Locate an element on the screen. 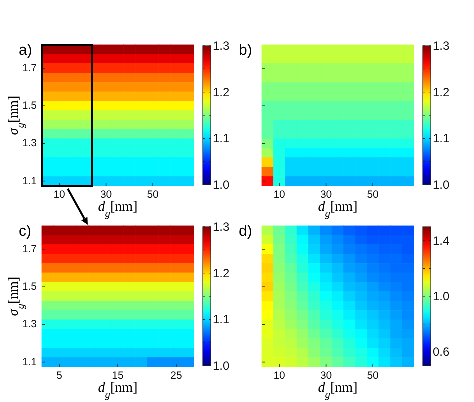 Image resolution: width=474 pixels, height=402 pixels. x-tick-label: 25 is located at coordinates (176, 376).